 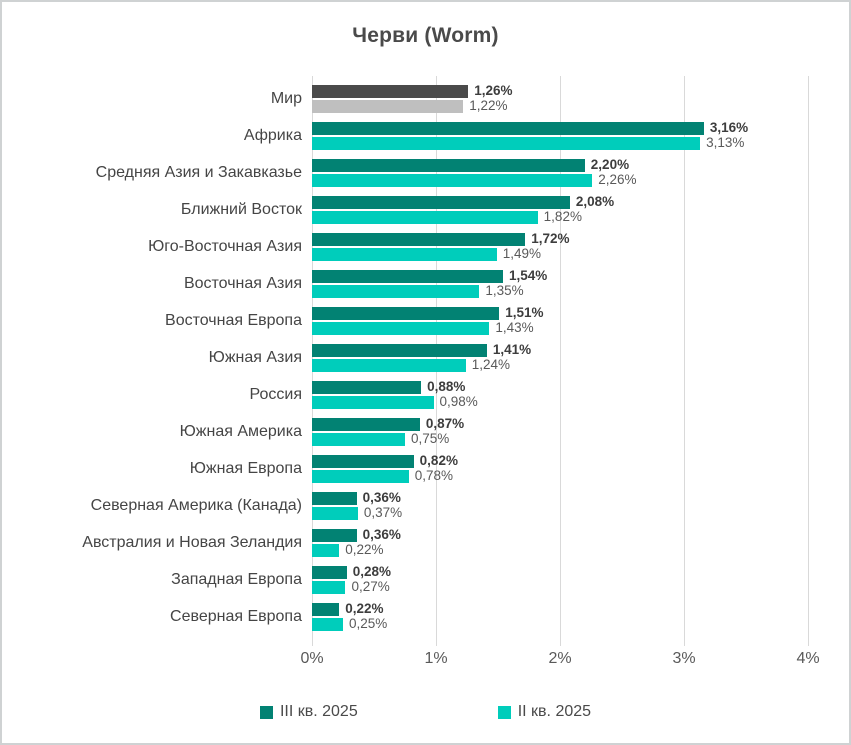 What do you see at coordinates (808, 361) in the screenshot?
I see `gridline` at bounding box center [808, 361].